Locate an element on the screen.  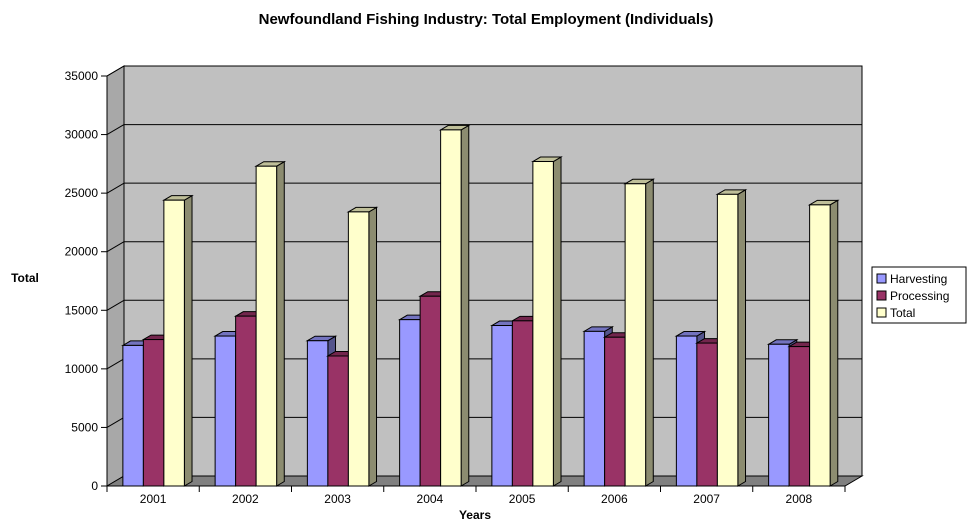
x-axis-title: Years is located at coordinates (475, 515).